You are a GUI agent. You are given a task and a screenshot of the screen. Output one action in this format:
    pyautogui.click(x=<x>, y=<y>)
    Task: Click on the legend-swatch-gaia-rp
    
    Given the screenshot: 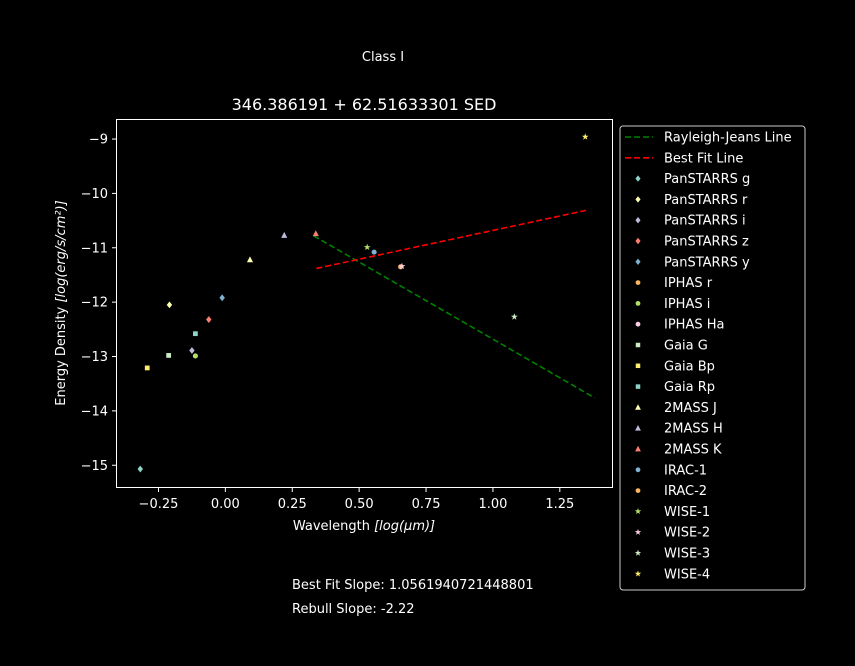 What is the action you would take?
    pyautogui.click(x=638, y=386)
    